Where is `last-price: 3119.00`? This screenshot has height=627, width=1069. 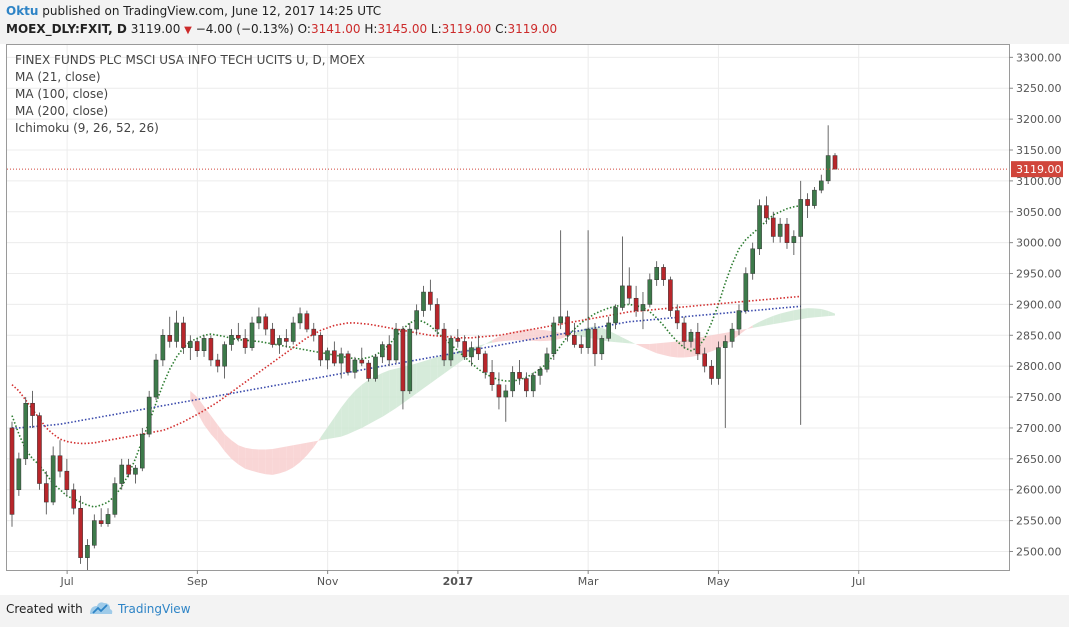
last-price: 3119.00 is located at coordinates (155, 29).